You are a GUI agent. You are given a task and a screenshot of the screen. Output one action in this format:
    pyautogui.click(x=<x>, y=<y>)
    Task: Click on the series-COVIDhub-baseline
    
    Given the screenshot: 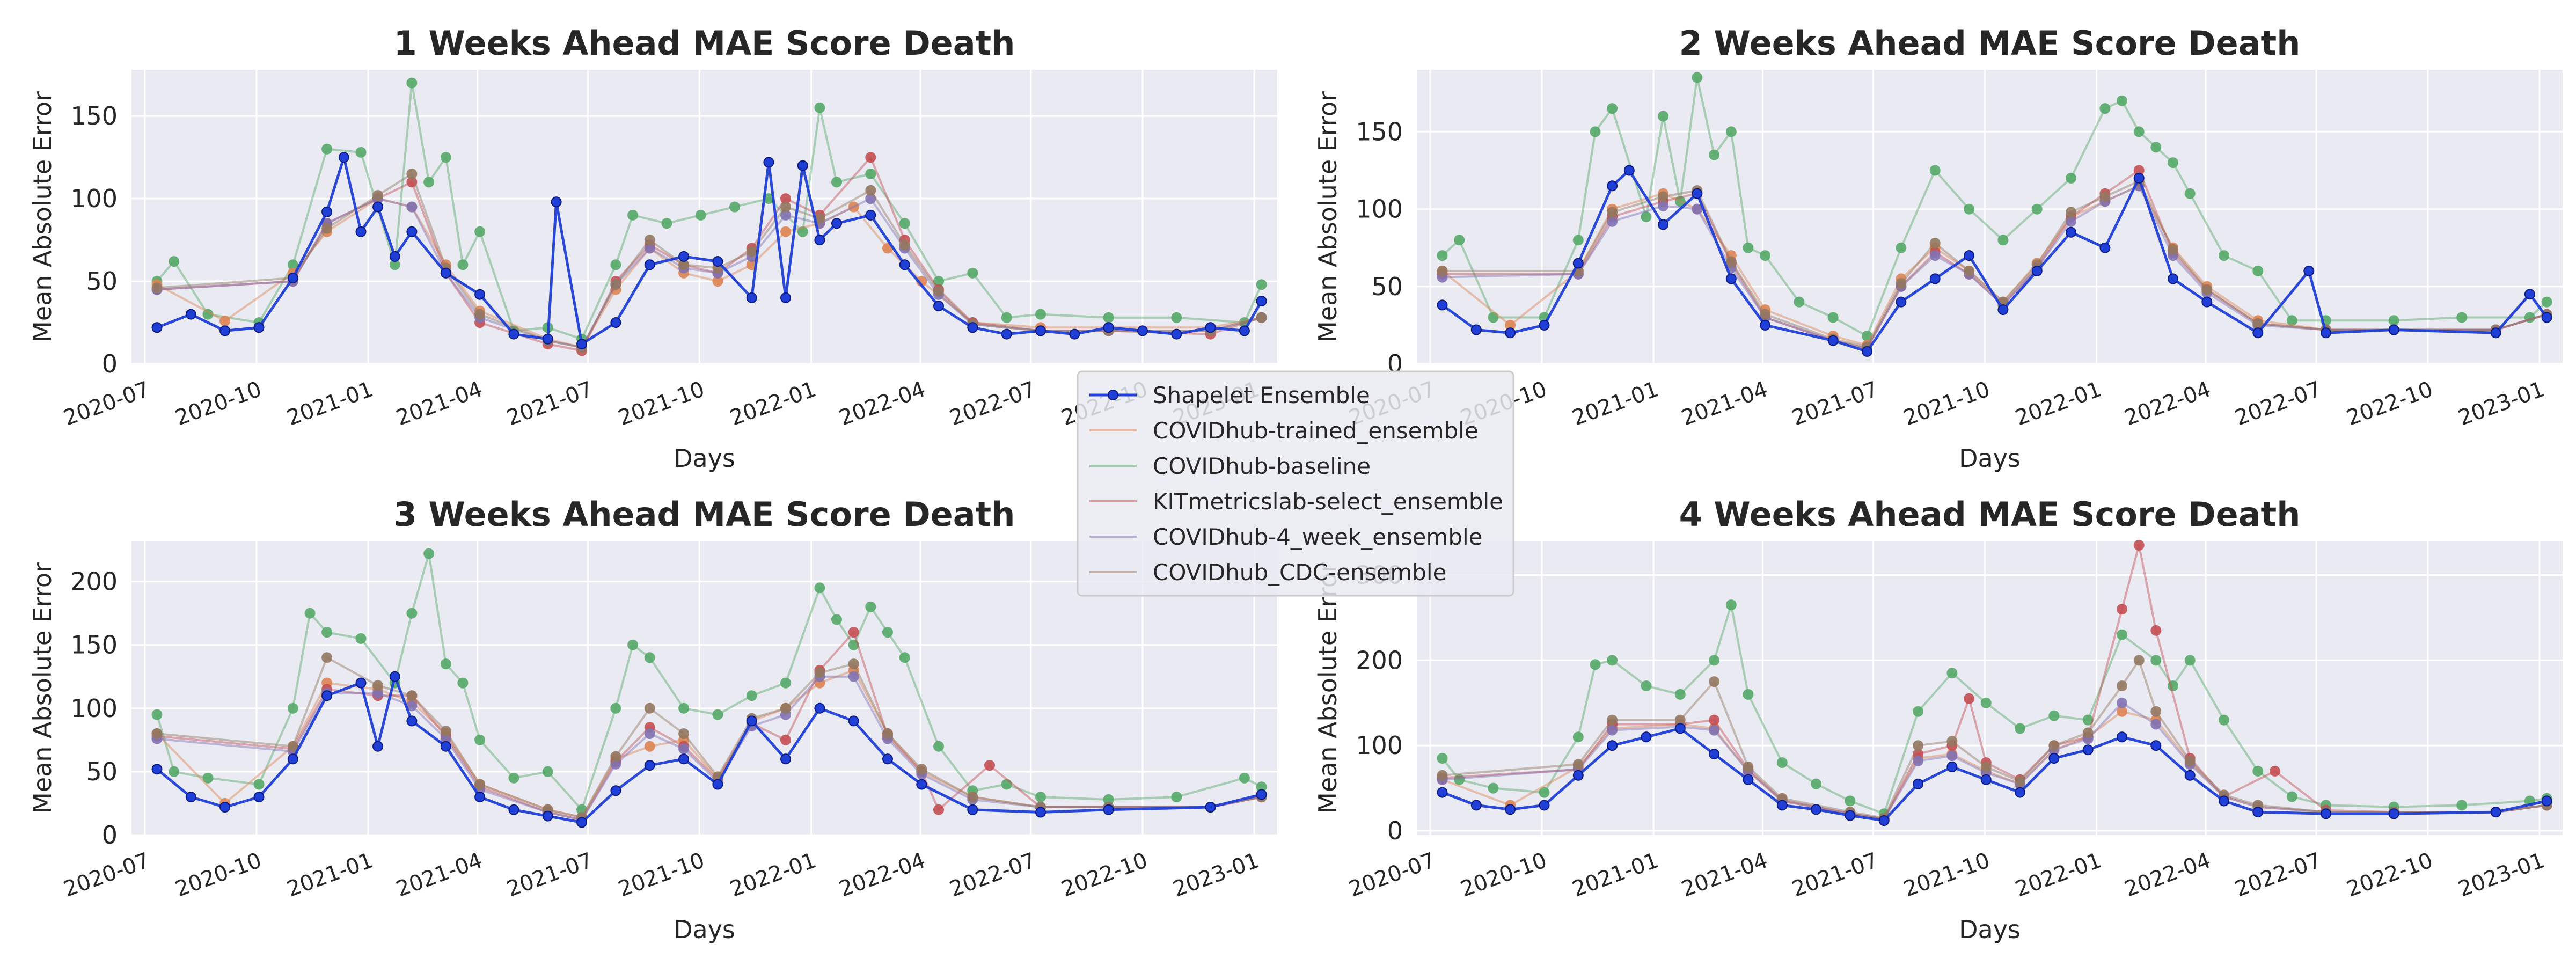 What is the action you would take?
    pyautogui.click(x=1994, y=207)
    